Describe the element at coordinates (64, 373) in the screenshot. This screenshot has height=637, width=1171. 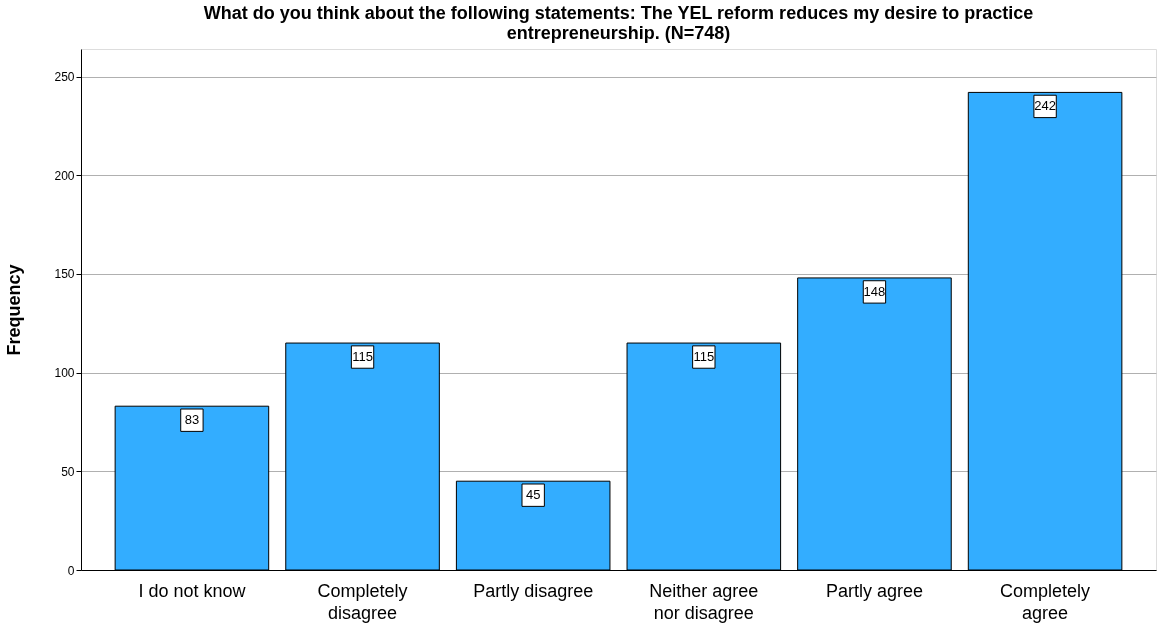
I see `y-tick-label: 100` at that location.